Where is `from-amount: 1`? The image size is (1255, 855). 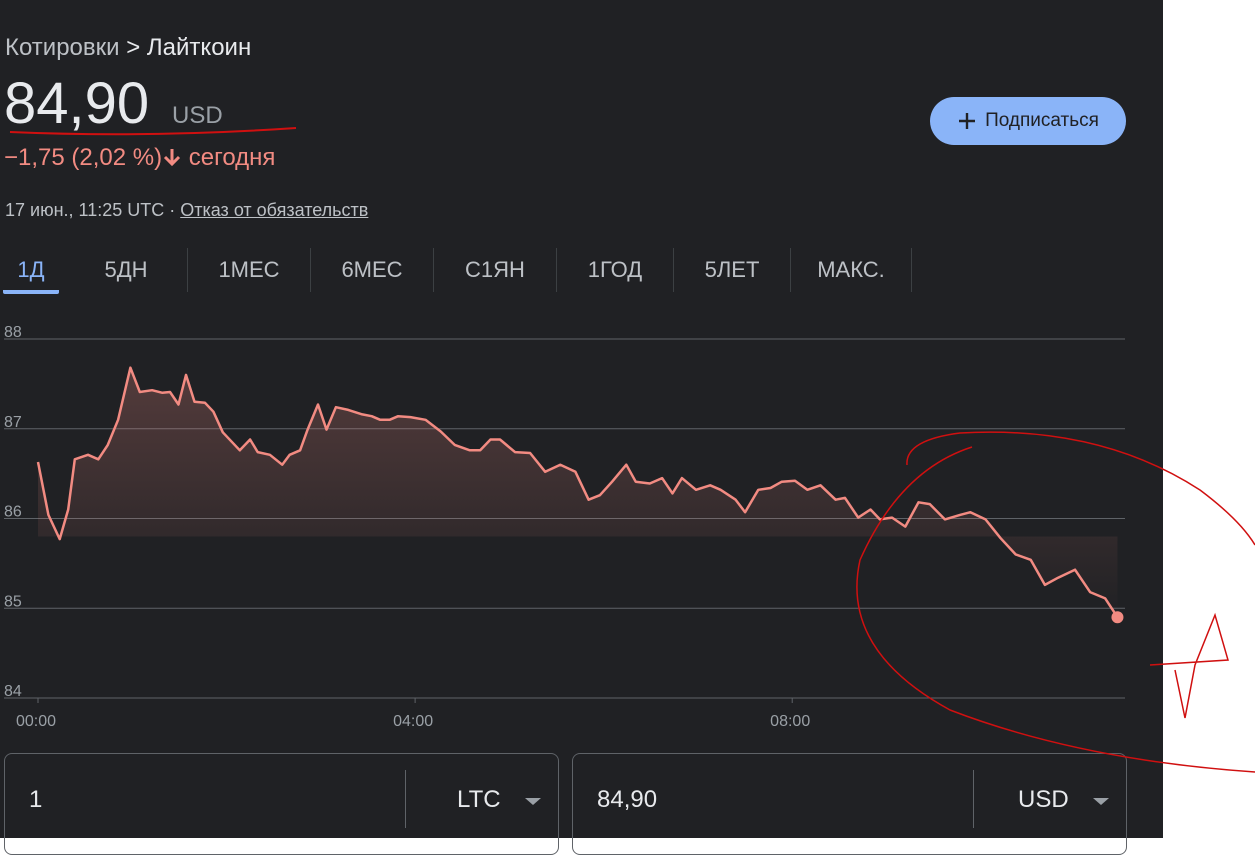 from-amount: 1 is located at coordinates (36, 799).